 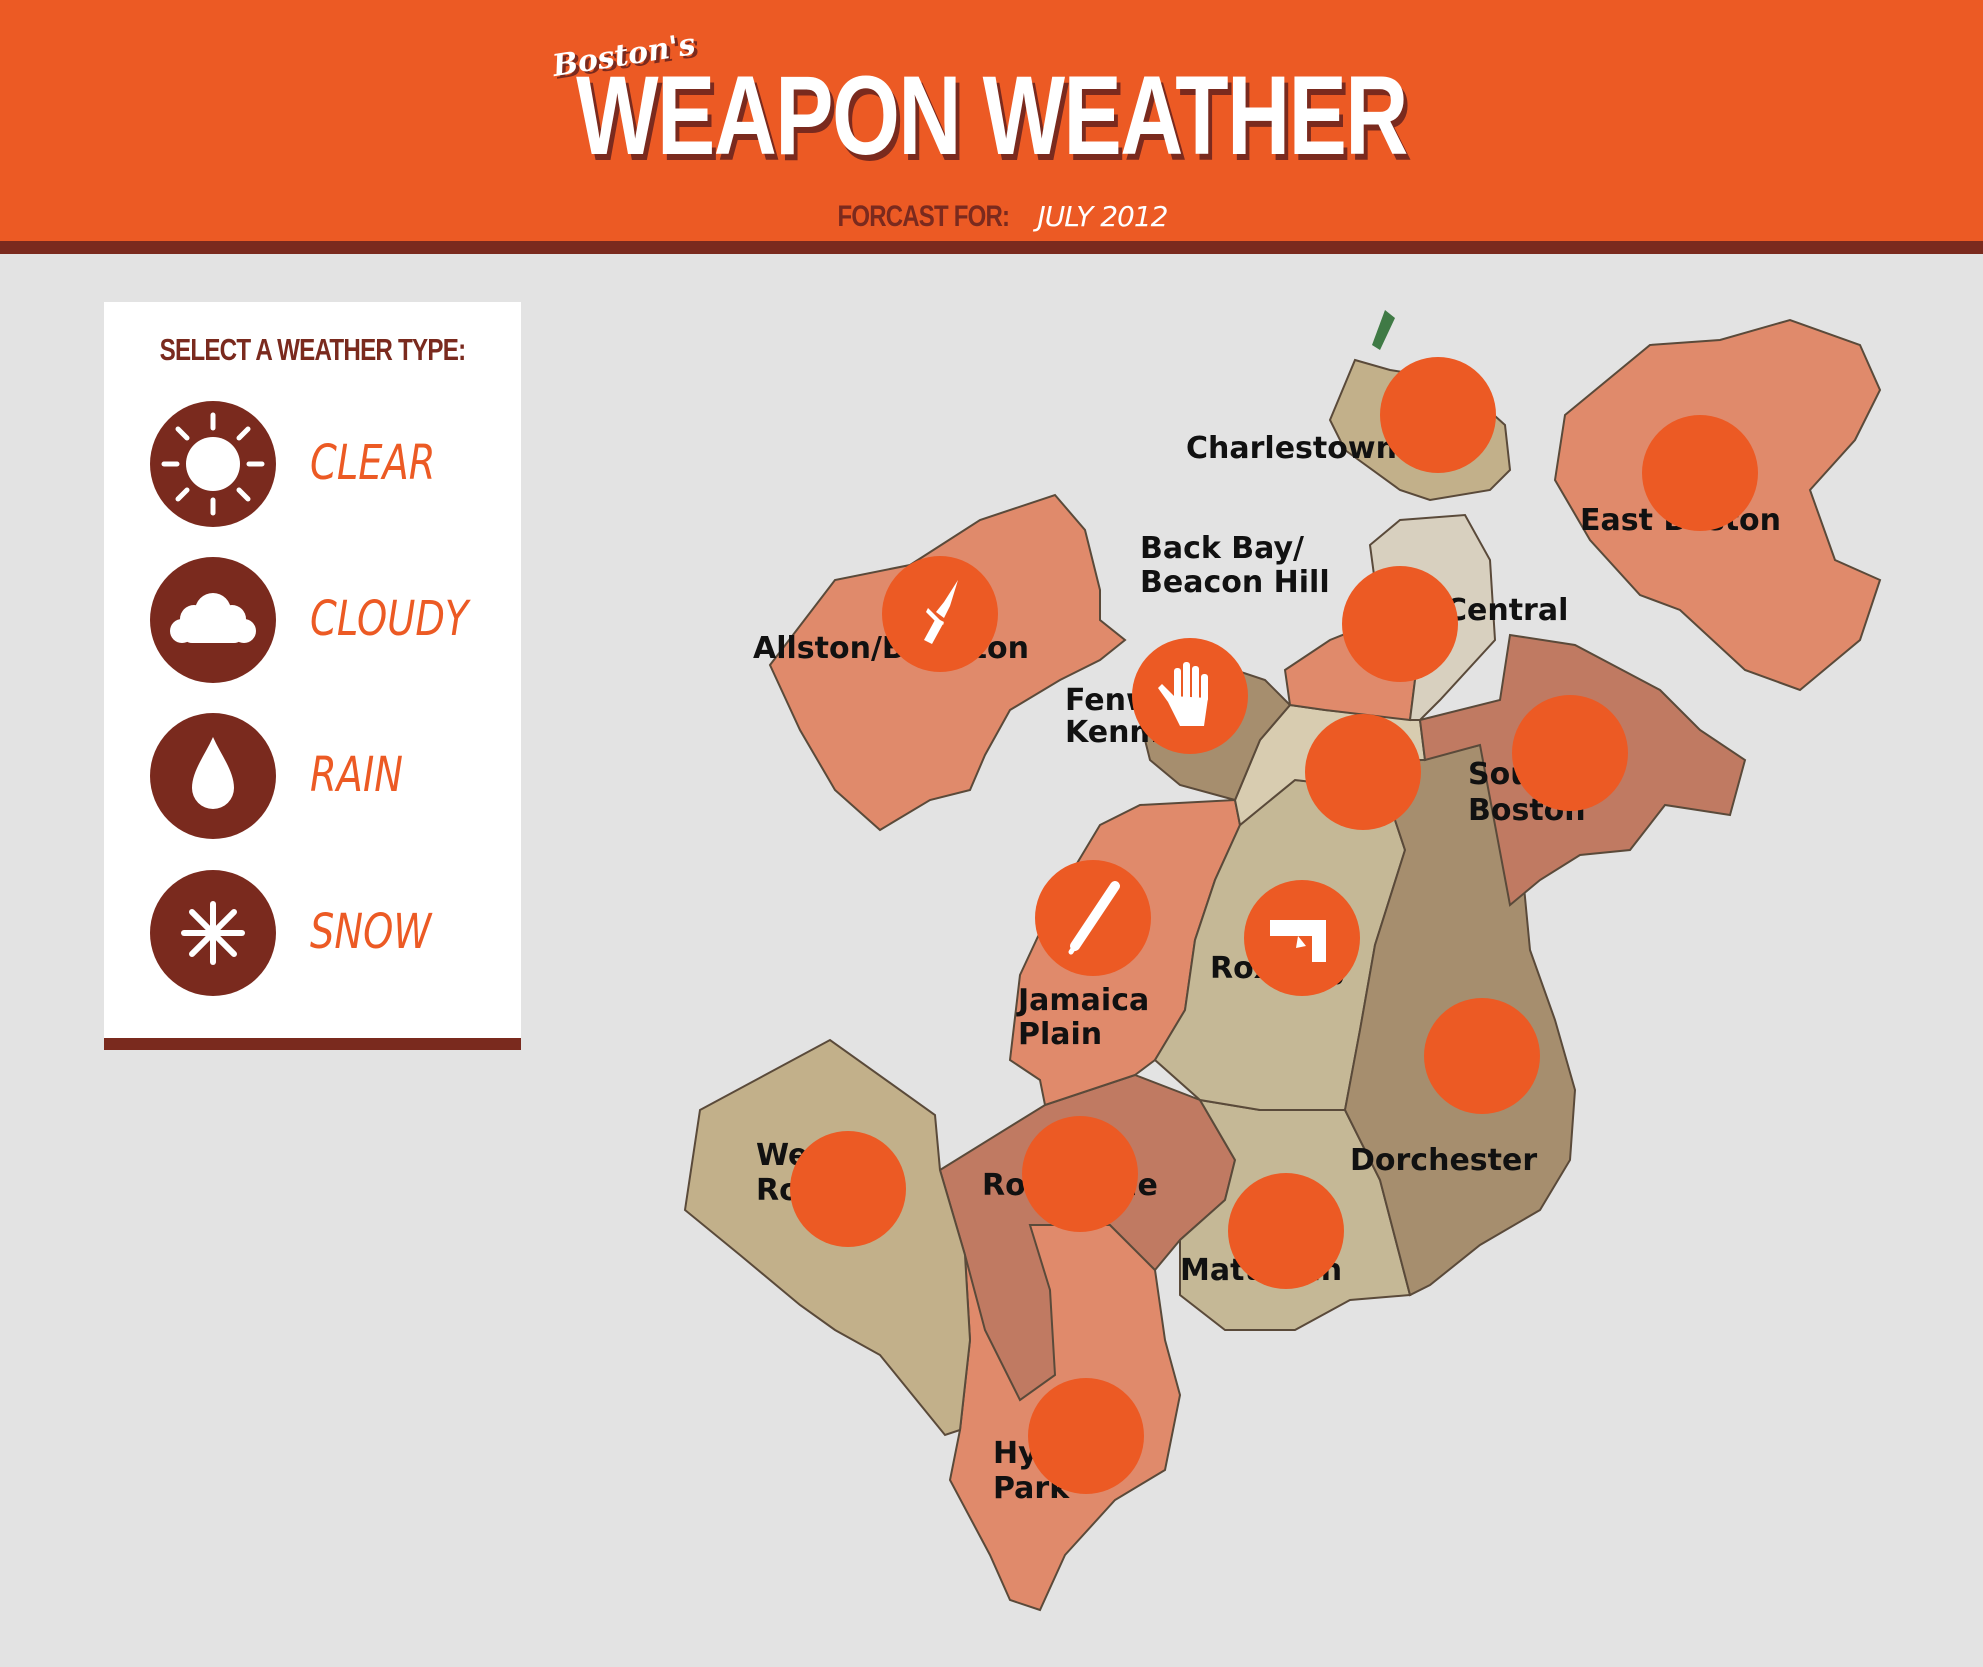 What do you see at coordinates (848, 1189) in the screenshot?
I see `marker-west-roxbury` at bounding box center [848, 1189].